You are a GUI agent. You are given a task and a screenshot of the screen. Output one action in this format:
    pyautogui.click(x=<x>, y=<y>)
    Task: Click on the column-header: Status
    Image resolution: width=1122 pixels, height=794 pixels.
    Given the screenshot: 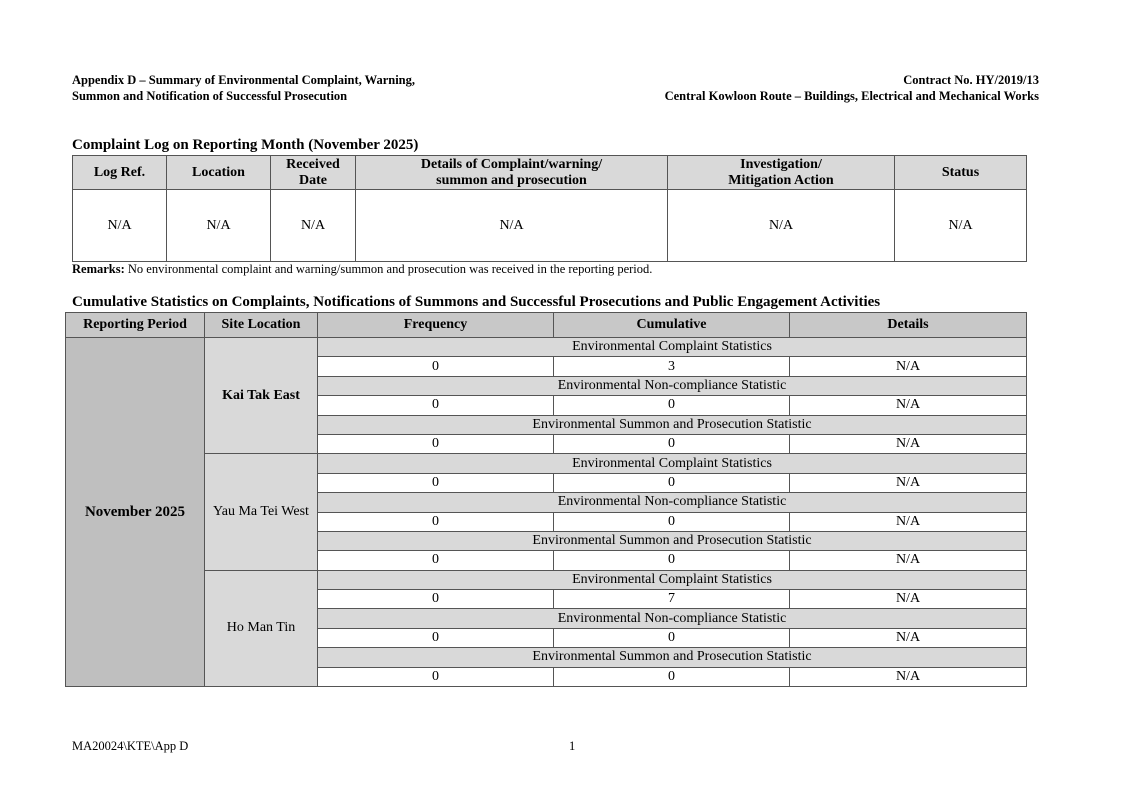 What is the action you would take?
    pyautogui.click(x=960, y=172)
    